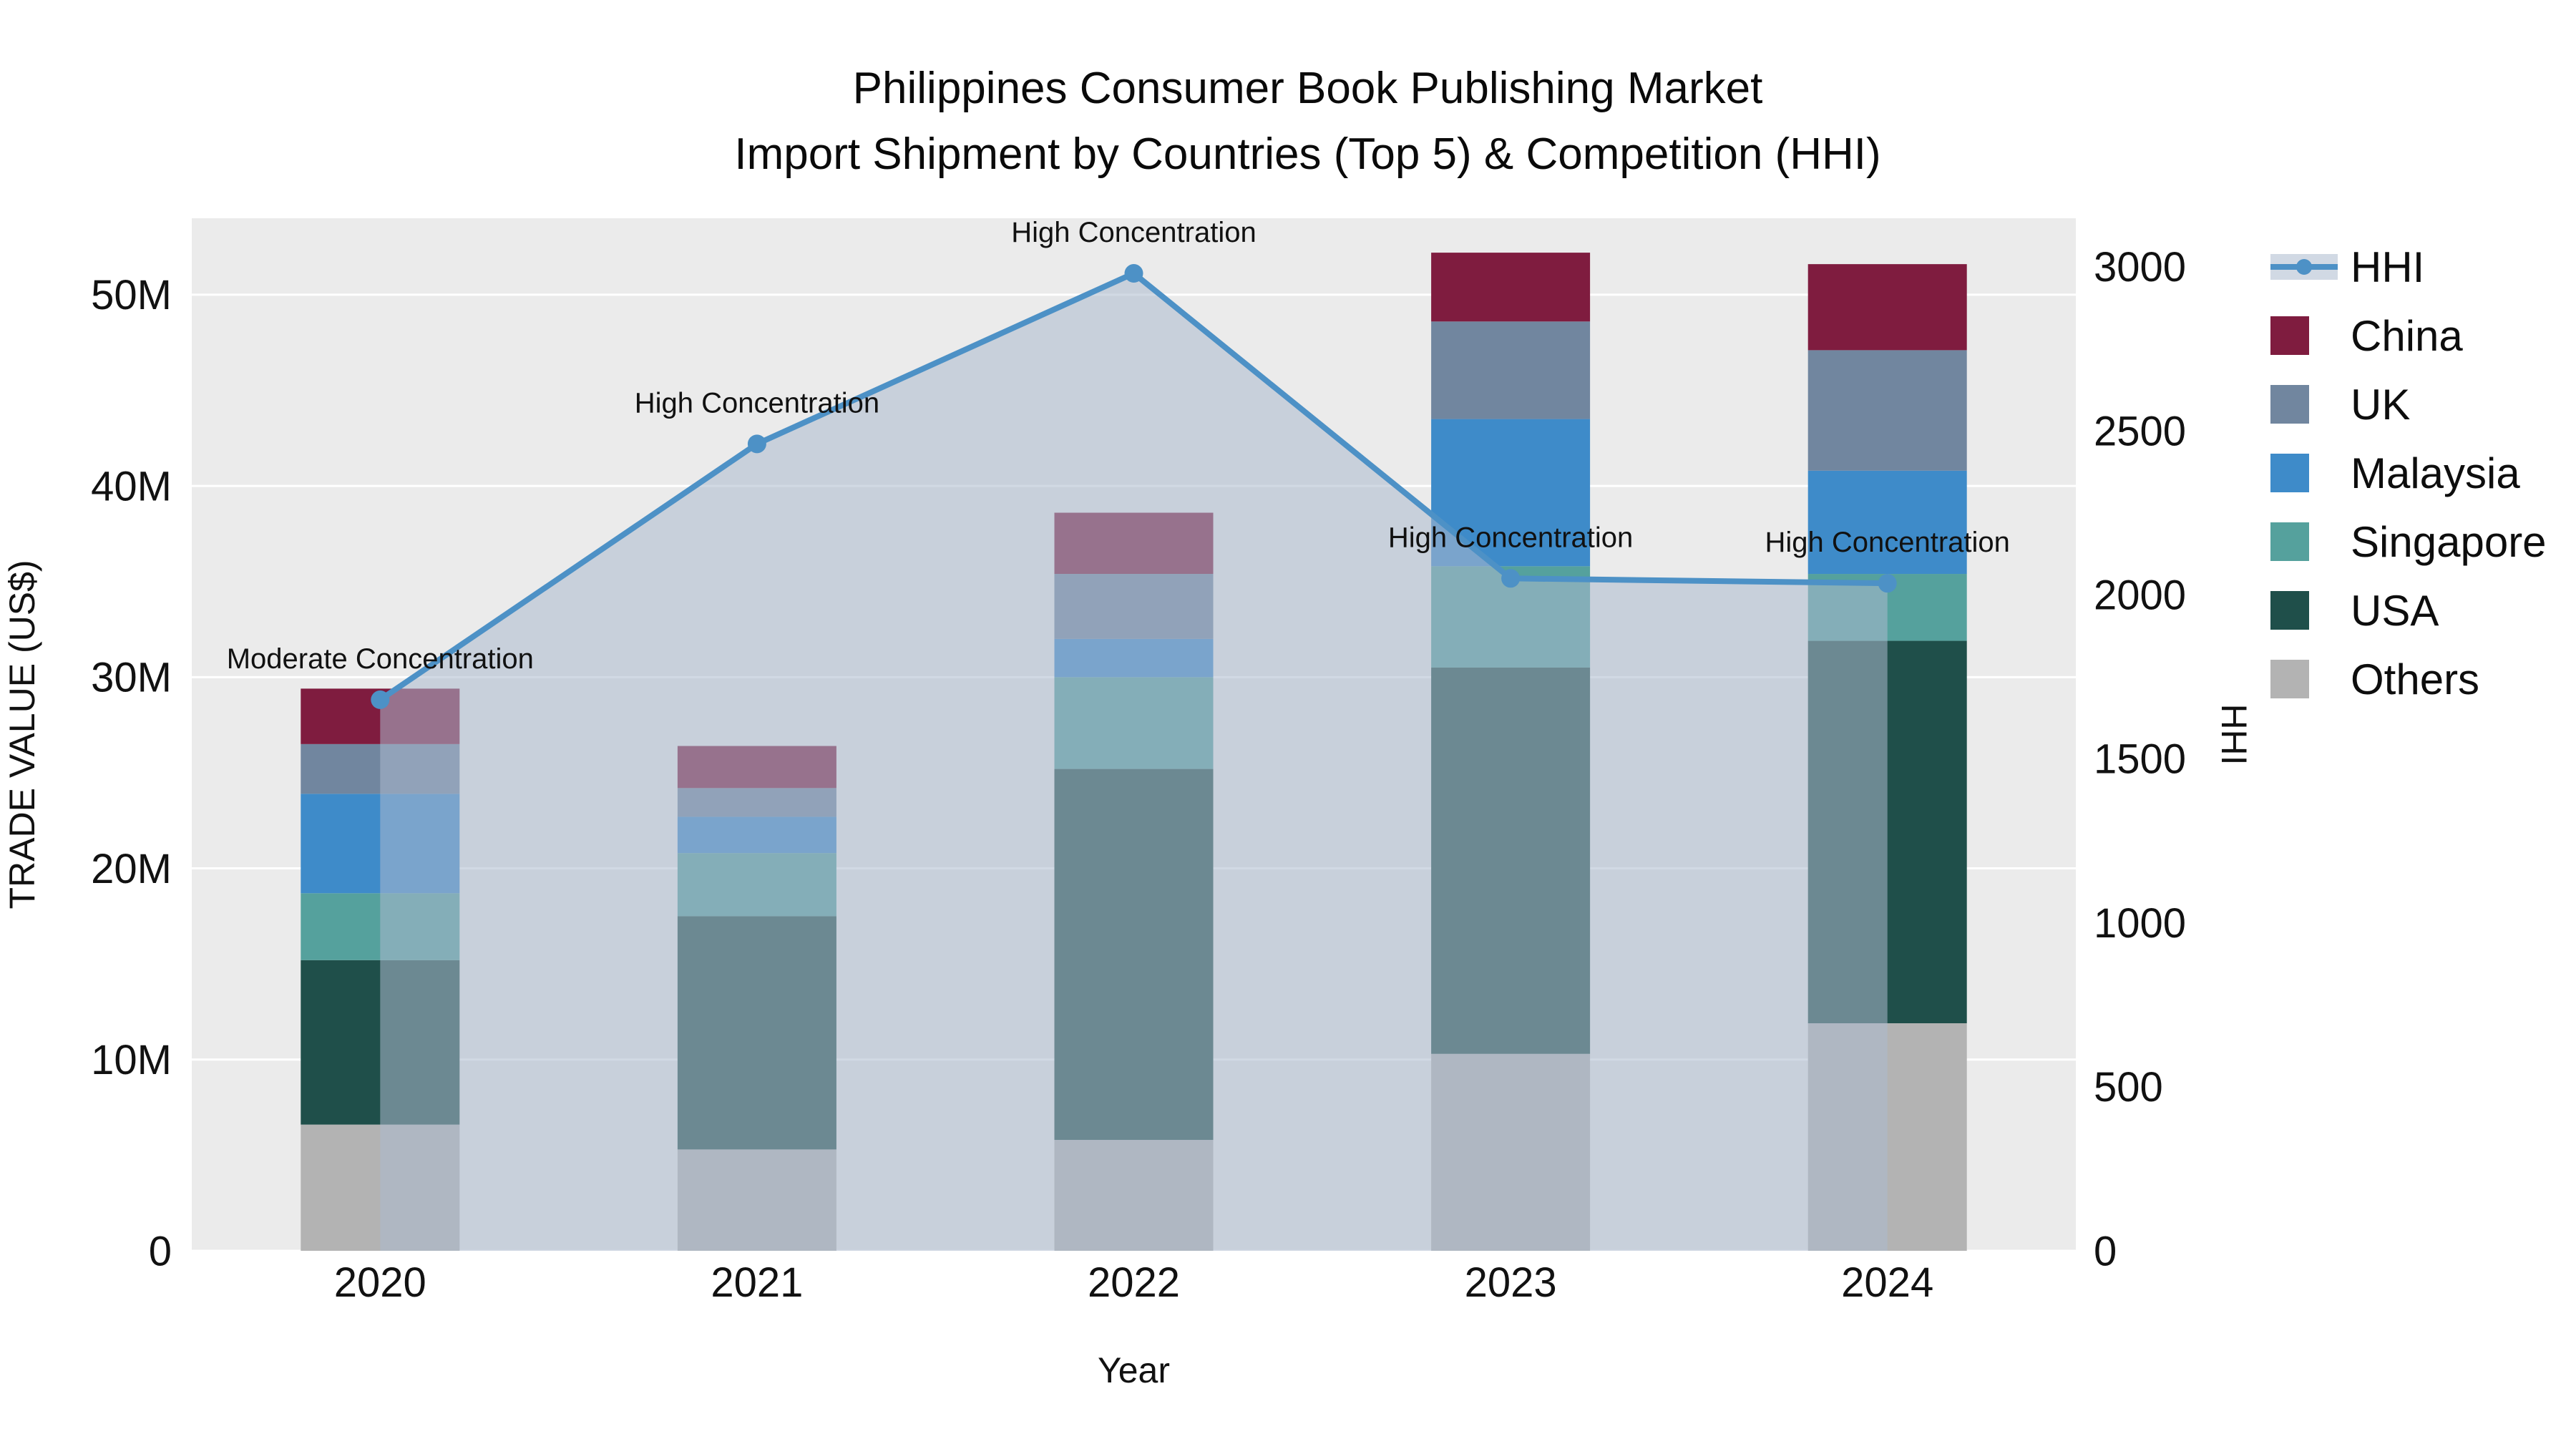  Describe the element at coordinates (757, 1282) in the screenshot. I see `x-tick-2021: 2021` at that location.